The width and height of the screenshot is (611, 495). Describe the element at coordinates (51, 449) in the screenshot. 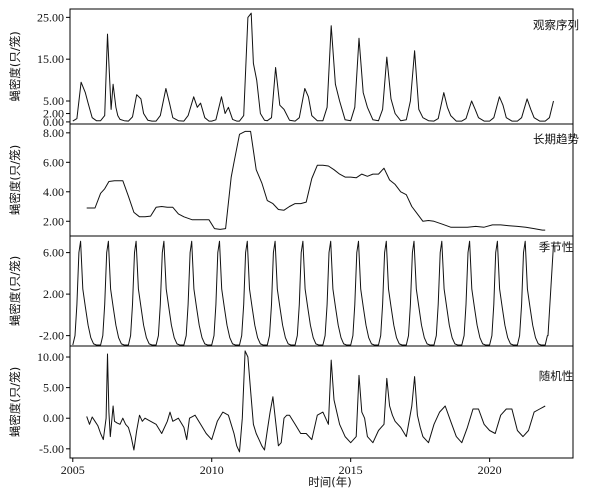

I see `y-tick-label: -5.00` at that location.